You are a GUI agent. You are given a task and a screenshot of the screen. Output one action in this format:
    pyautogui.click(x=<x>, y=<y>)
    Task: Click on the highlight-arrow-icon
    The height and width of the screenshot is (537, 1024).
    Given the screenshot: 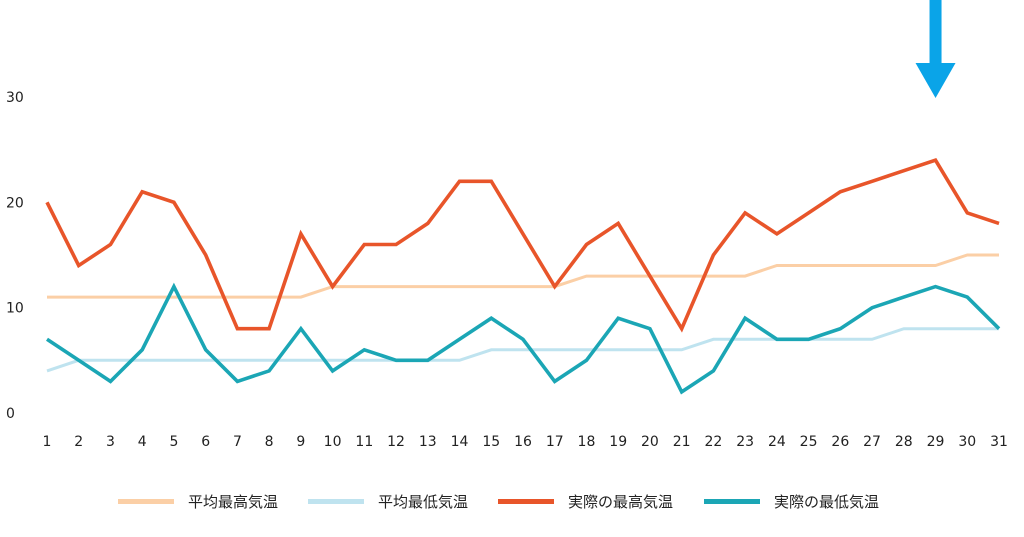 What is the action you would take?
    pyautogui.click(x=935, y=49)
    